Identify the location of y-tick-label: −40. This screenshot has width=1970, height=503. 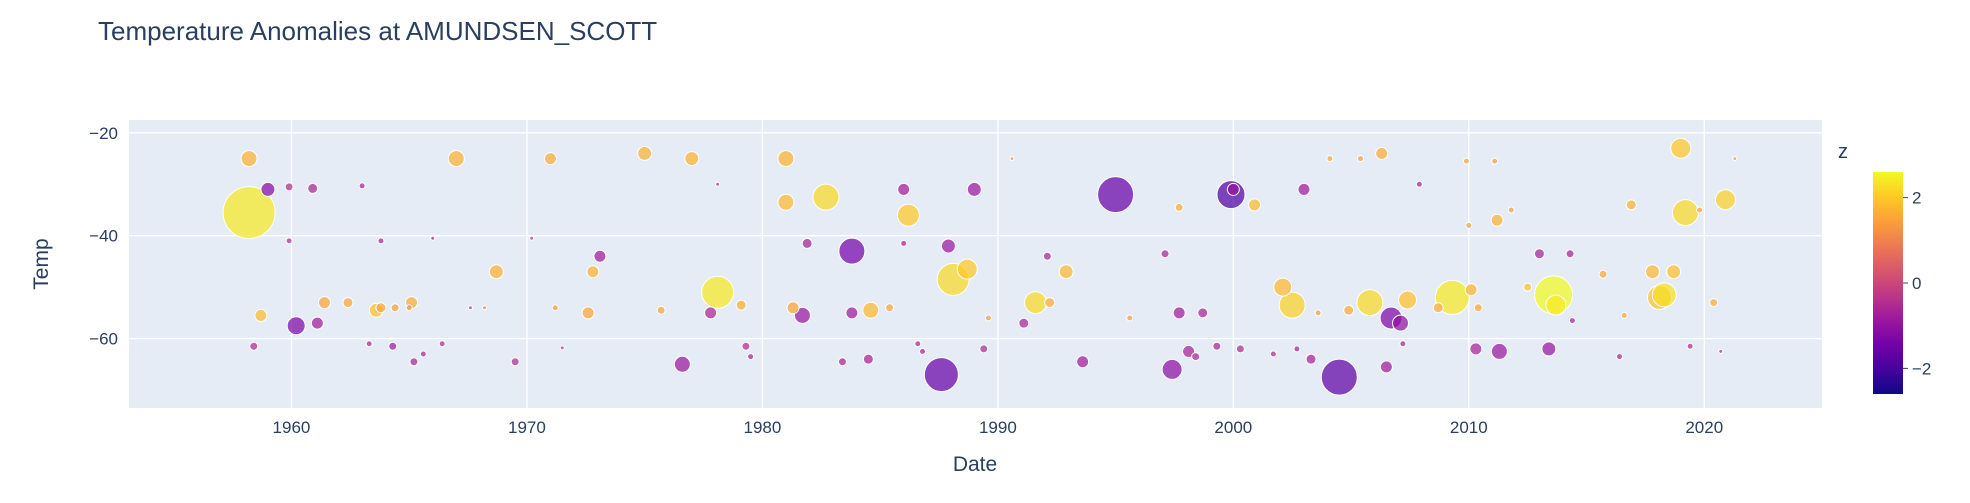
(103, 236).